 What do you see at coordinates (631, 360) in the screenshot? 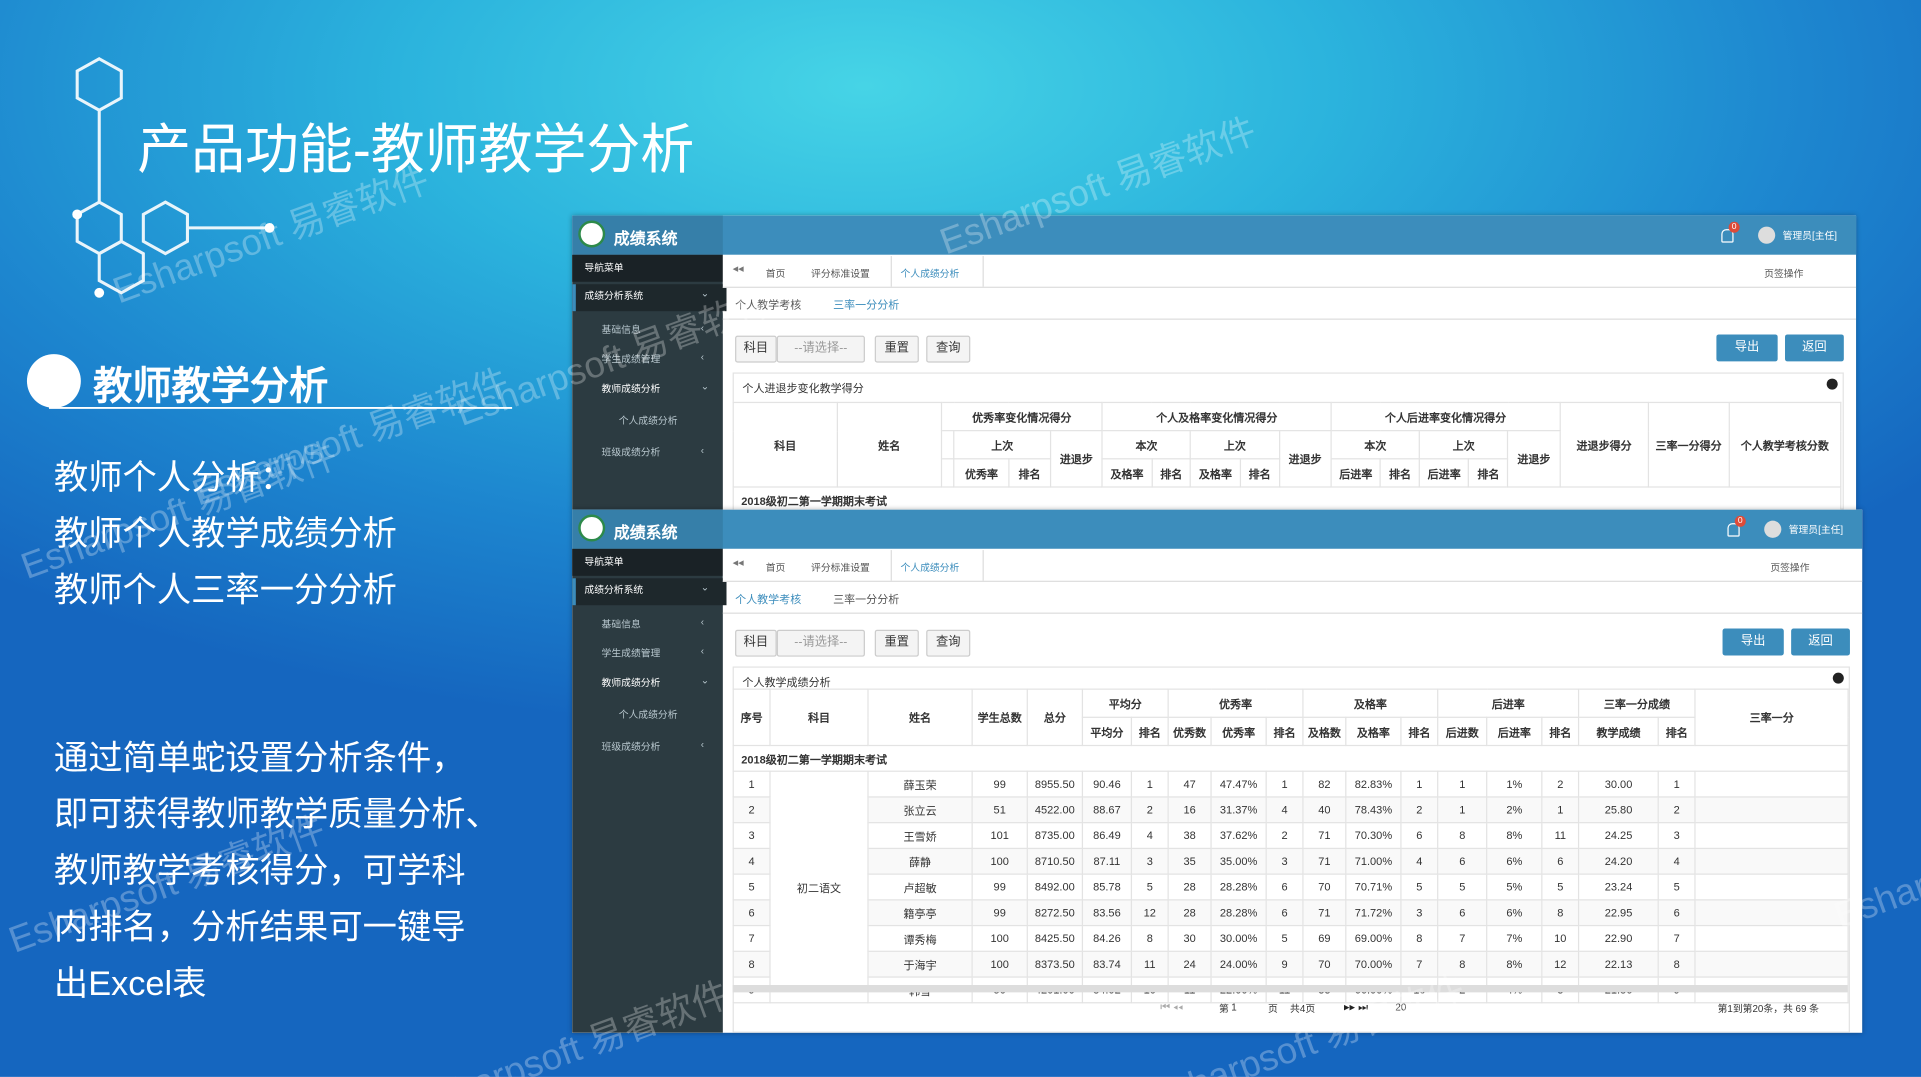
I see `menu-item: 学生成绩管理` at bounding box center [631, 360].